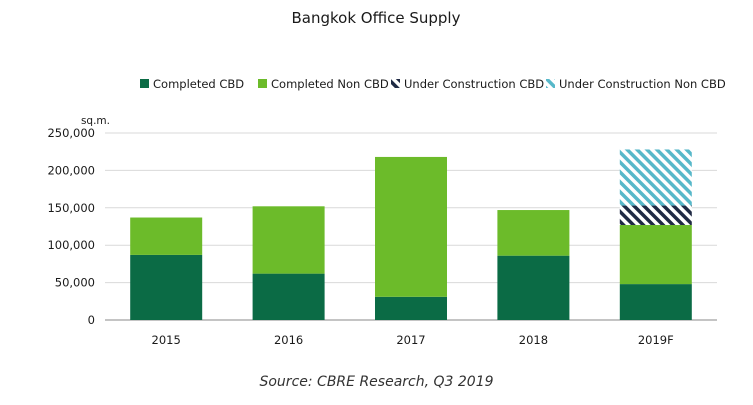 The height and width of the screenshot is (405, 753). I want to click on x-tick-label: 2016, so click(288, 340).